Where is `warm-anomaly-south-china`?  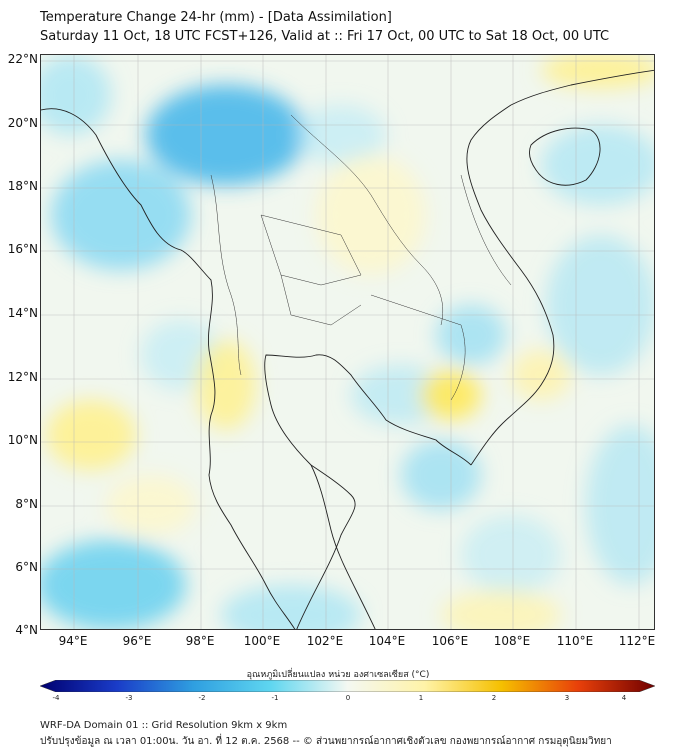
warm-anomaly-south-china is located at coordinates (597, 71).